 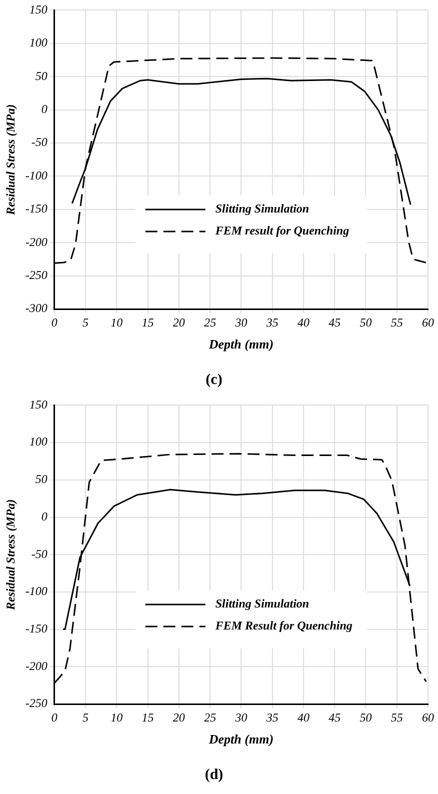 I want to click on text: (c), so click(x=214, y=380).